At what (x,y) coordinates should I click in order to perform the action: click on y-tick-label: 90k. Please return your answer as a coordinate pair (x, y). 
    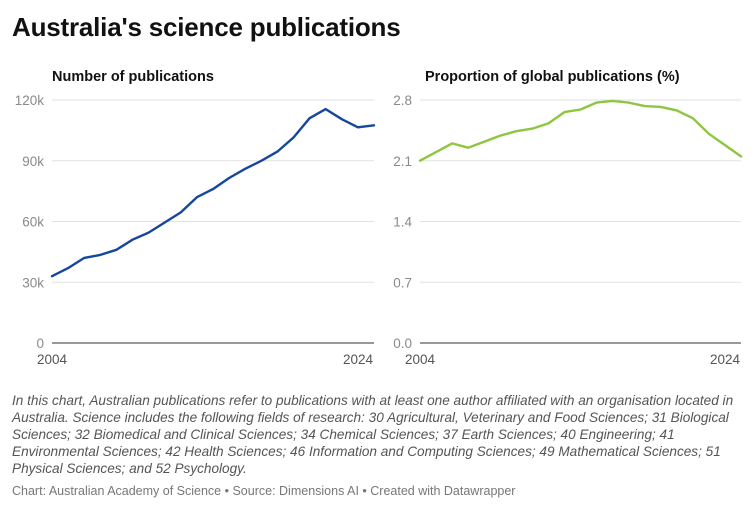
    Looking at the image, I should click on (33, 161).